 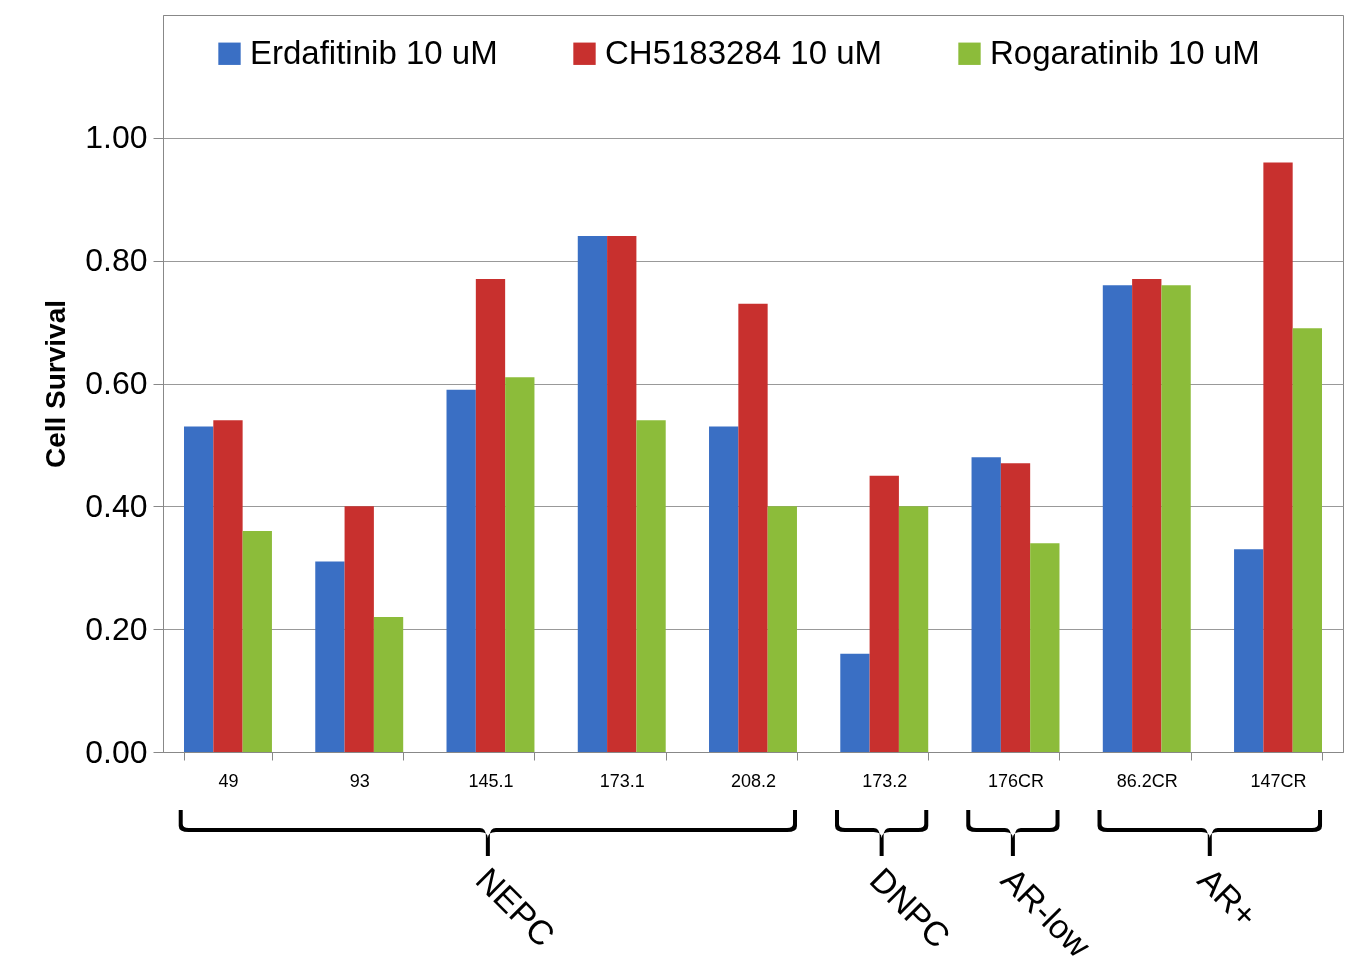 I want to click on y-tick-label: 0.00, so click(x=116, y=751).